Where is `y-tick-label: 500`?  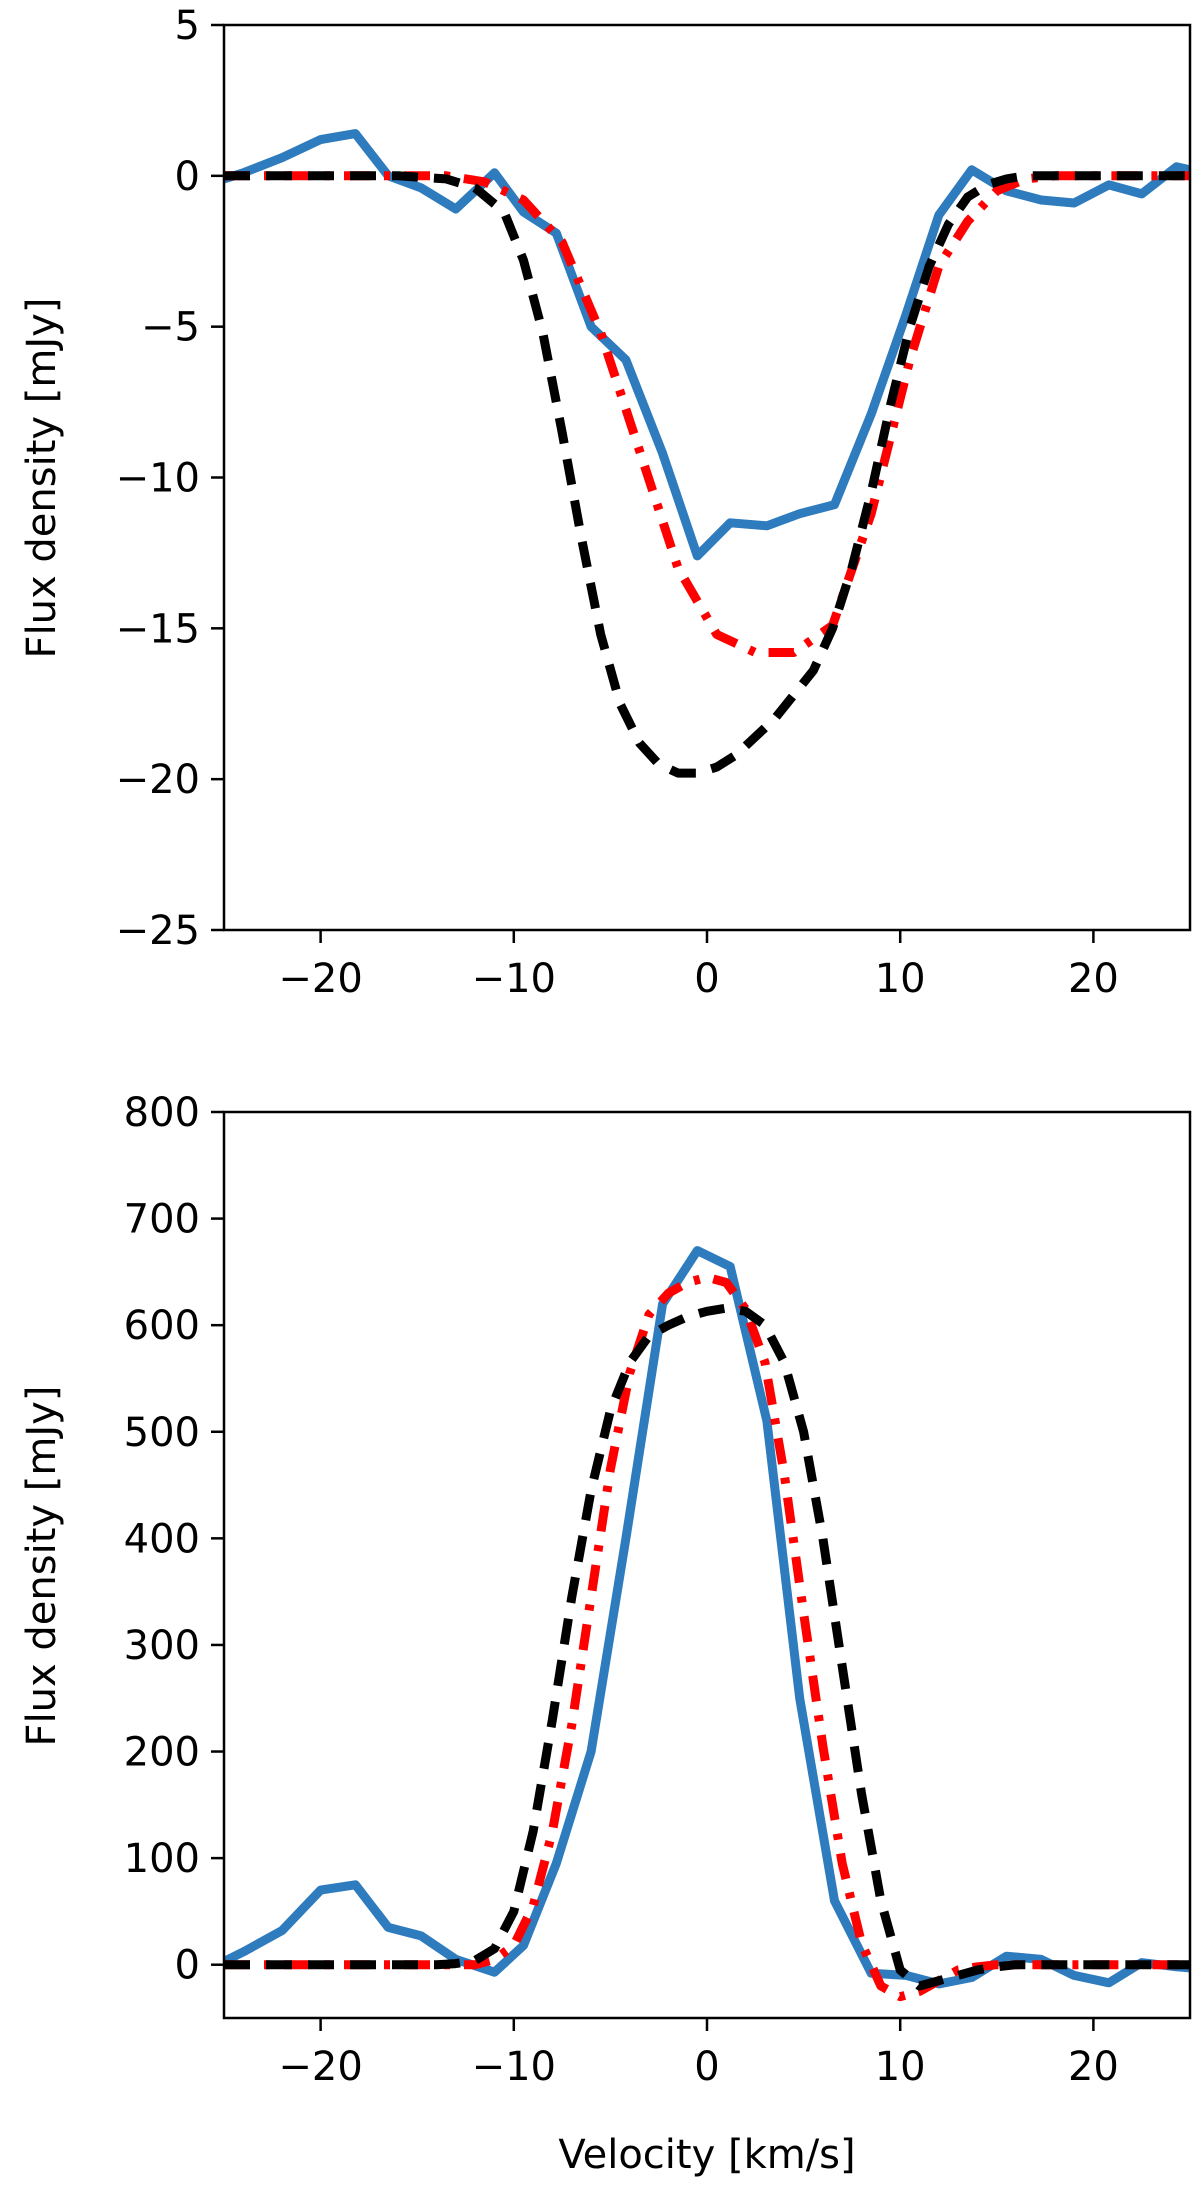 y-tick-label: 500 is located at coordinates (162, 1433).